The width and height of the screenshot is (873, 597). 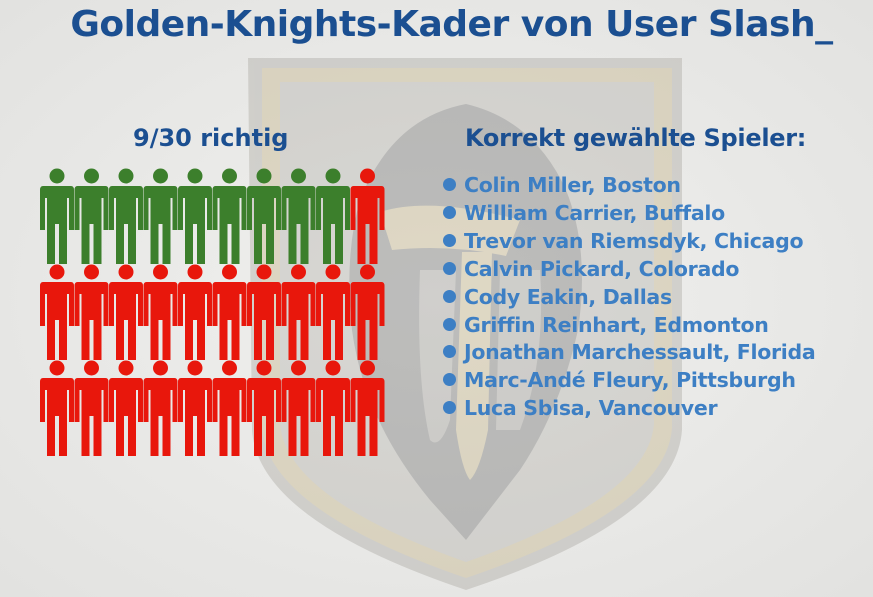 I want to click on player-list-item: Cody Eakin, Dallas, so click(x=629, y=298).